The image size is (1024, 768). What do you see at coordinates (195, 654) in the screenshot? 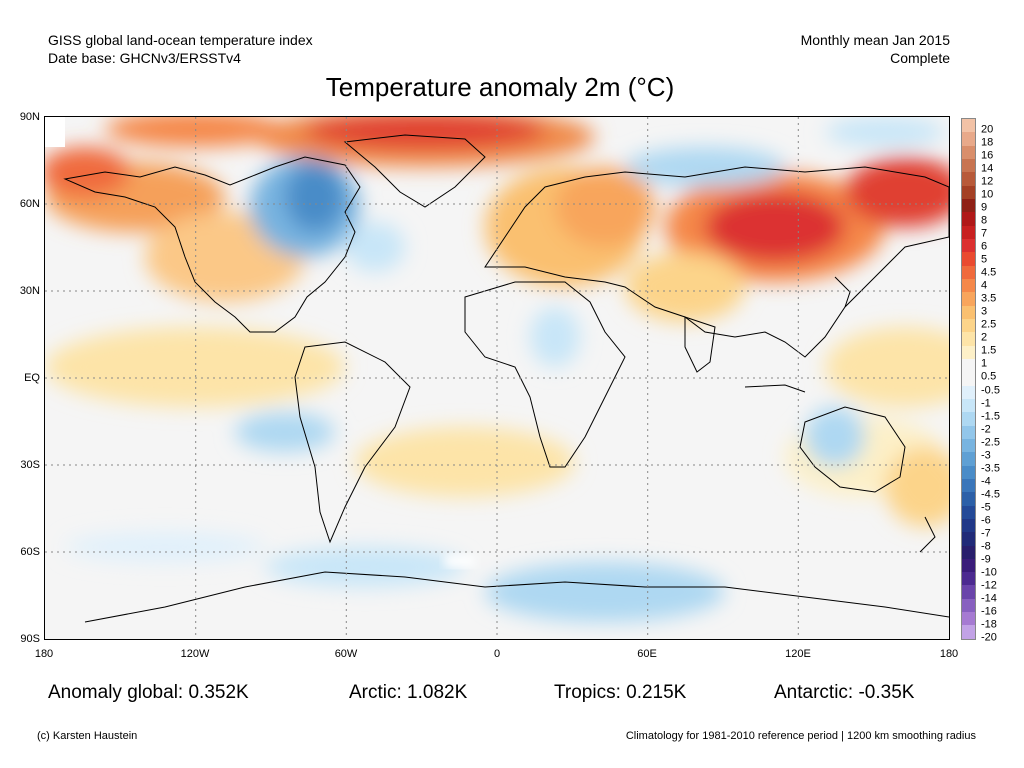
I see `lon-label-120w: 120W` at bounding box center [195, 654].